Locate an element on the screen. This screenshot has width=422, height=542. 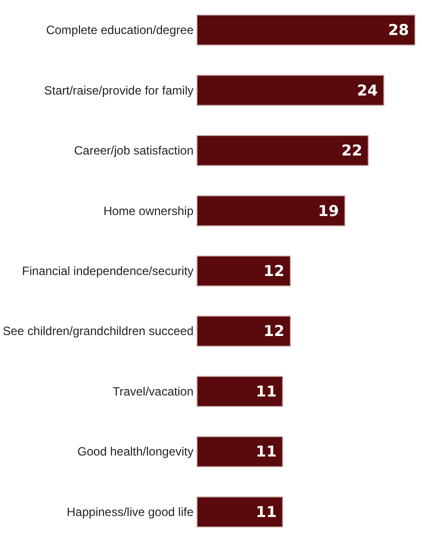
y-tick-label: Start/raise/provide for family is located at coordinates (119, 90).